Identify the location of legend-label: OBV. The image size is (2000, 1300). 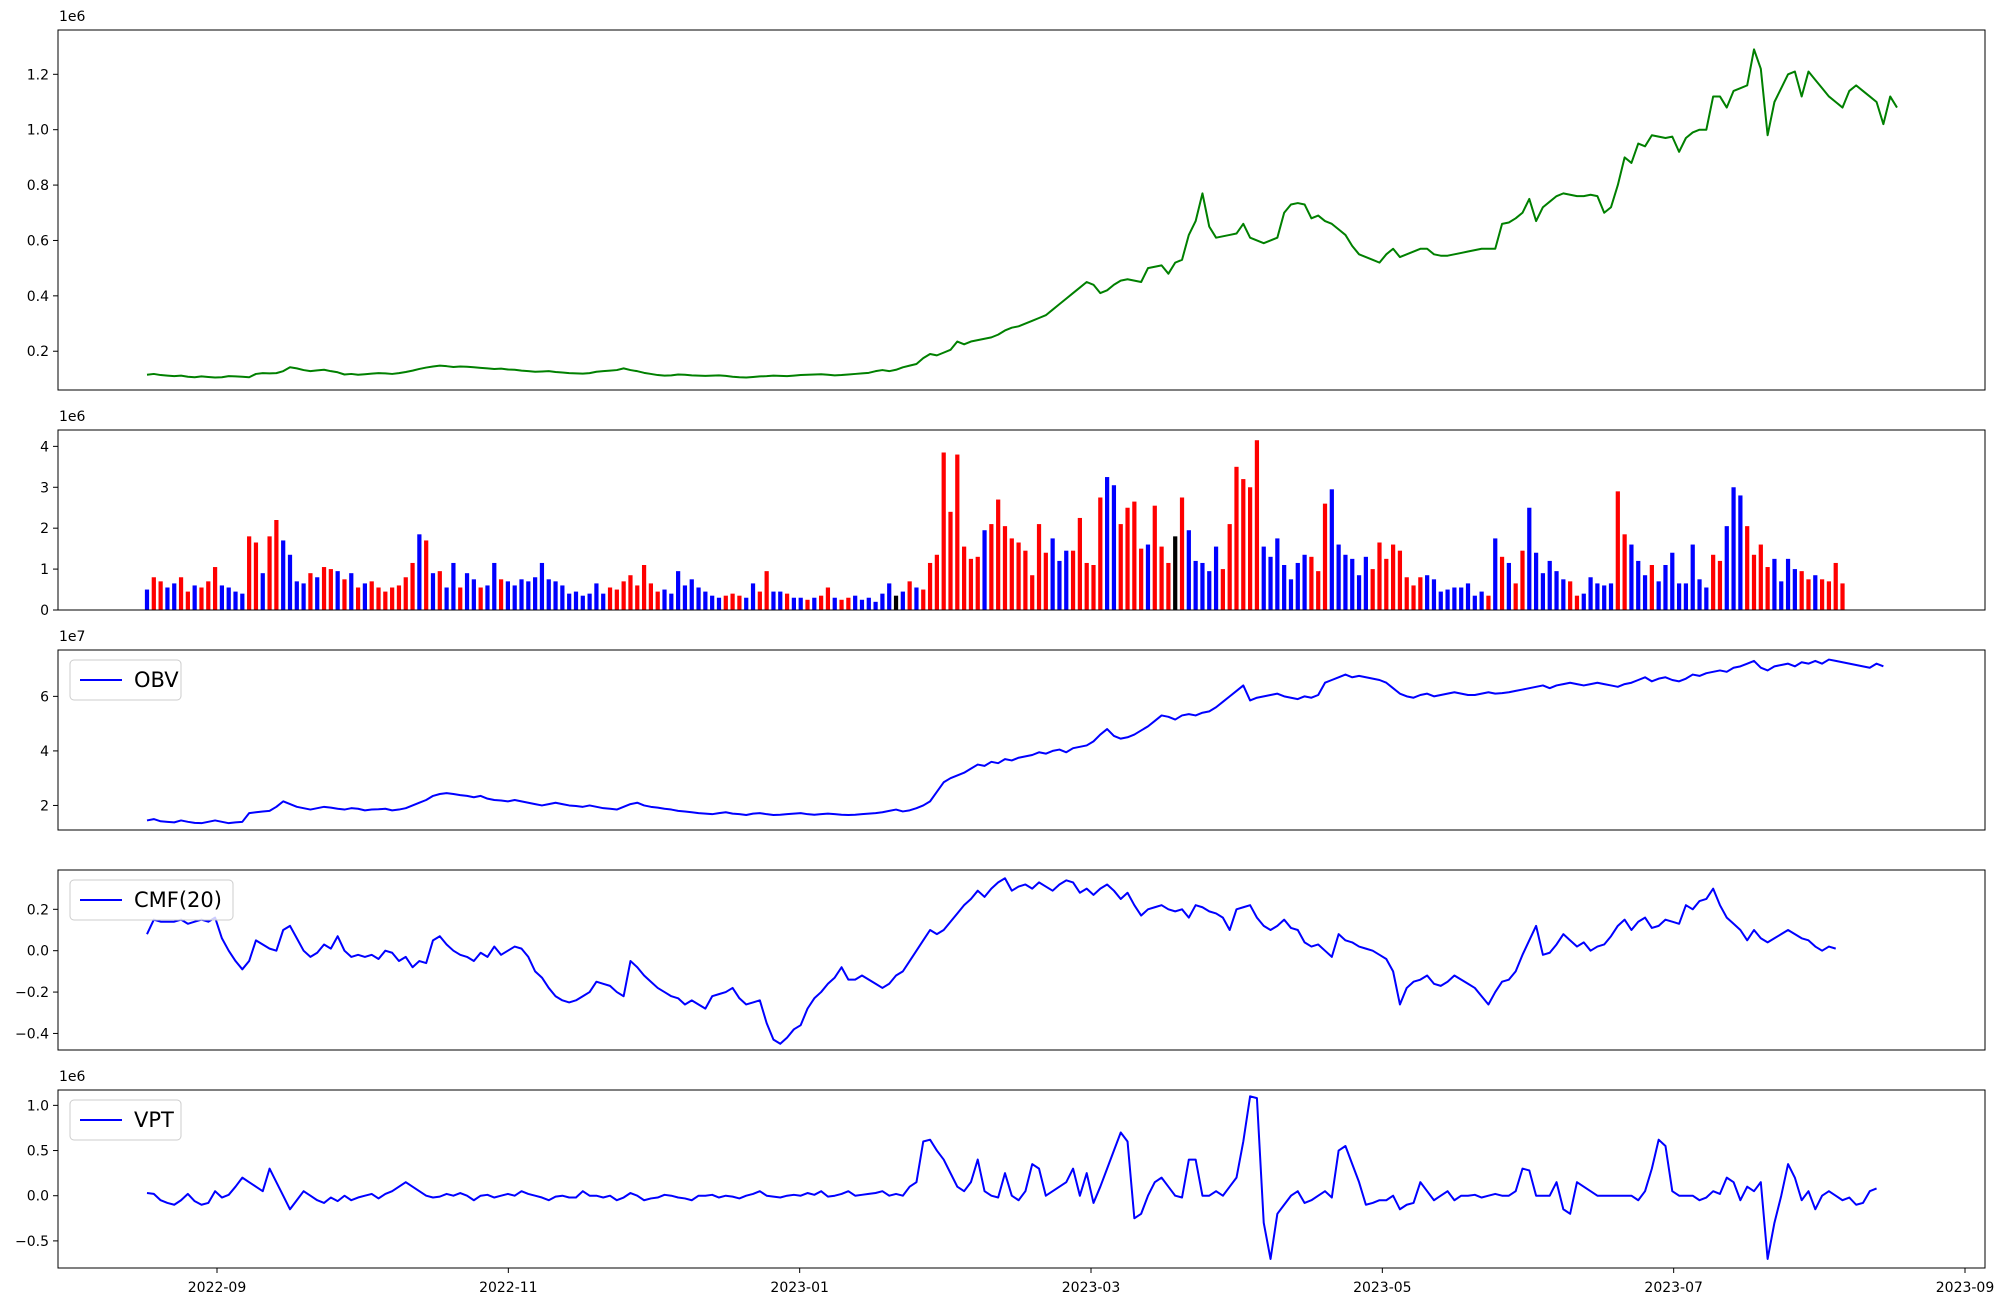
(156, 680).